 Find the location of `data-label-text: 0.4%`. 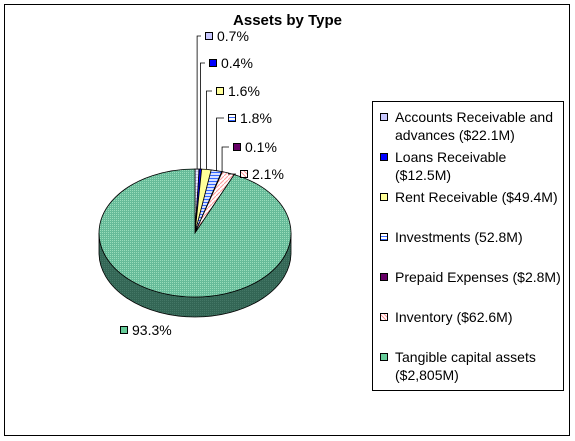

data-label-text: 0.4% is located at coordinates (237, 63).